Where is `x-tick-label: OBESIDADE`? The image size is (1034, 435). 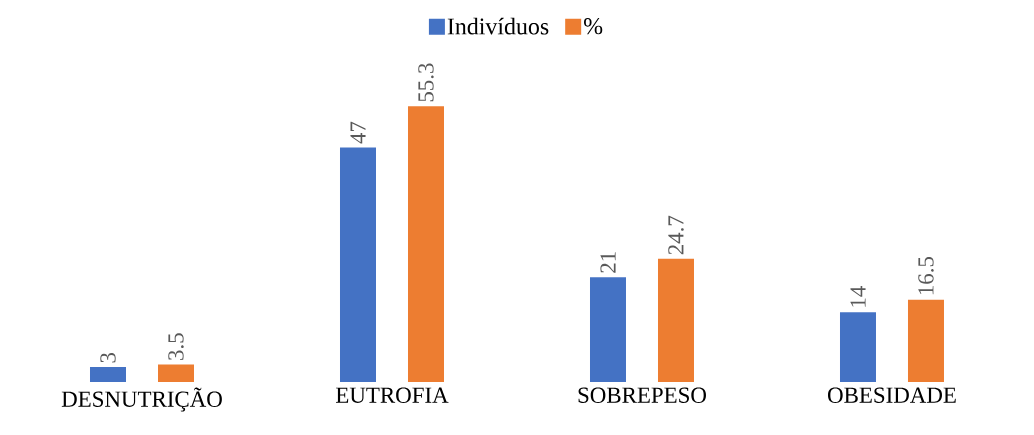
x-tick-label: OBESIDADE is located at coordinates (892, 395).